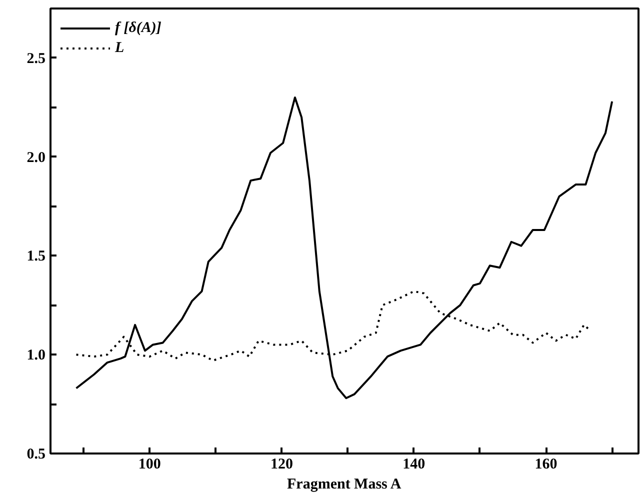 This screenshot has height=495, width=642. Describe the element at coordinates (36, 158) in the screenshot. I see `y-tick-label: 2.0` at that location.